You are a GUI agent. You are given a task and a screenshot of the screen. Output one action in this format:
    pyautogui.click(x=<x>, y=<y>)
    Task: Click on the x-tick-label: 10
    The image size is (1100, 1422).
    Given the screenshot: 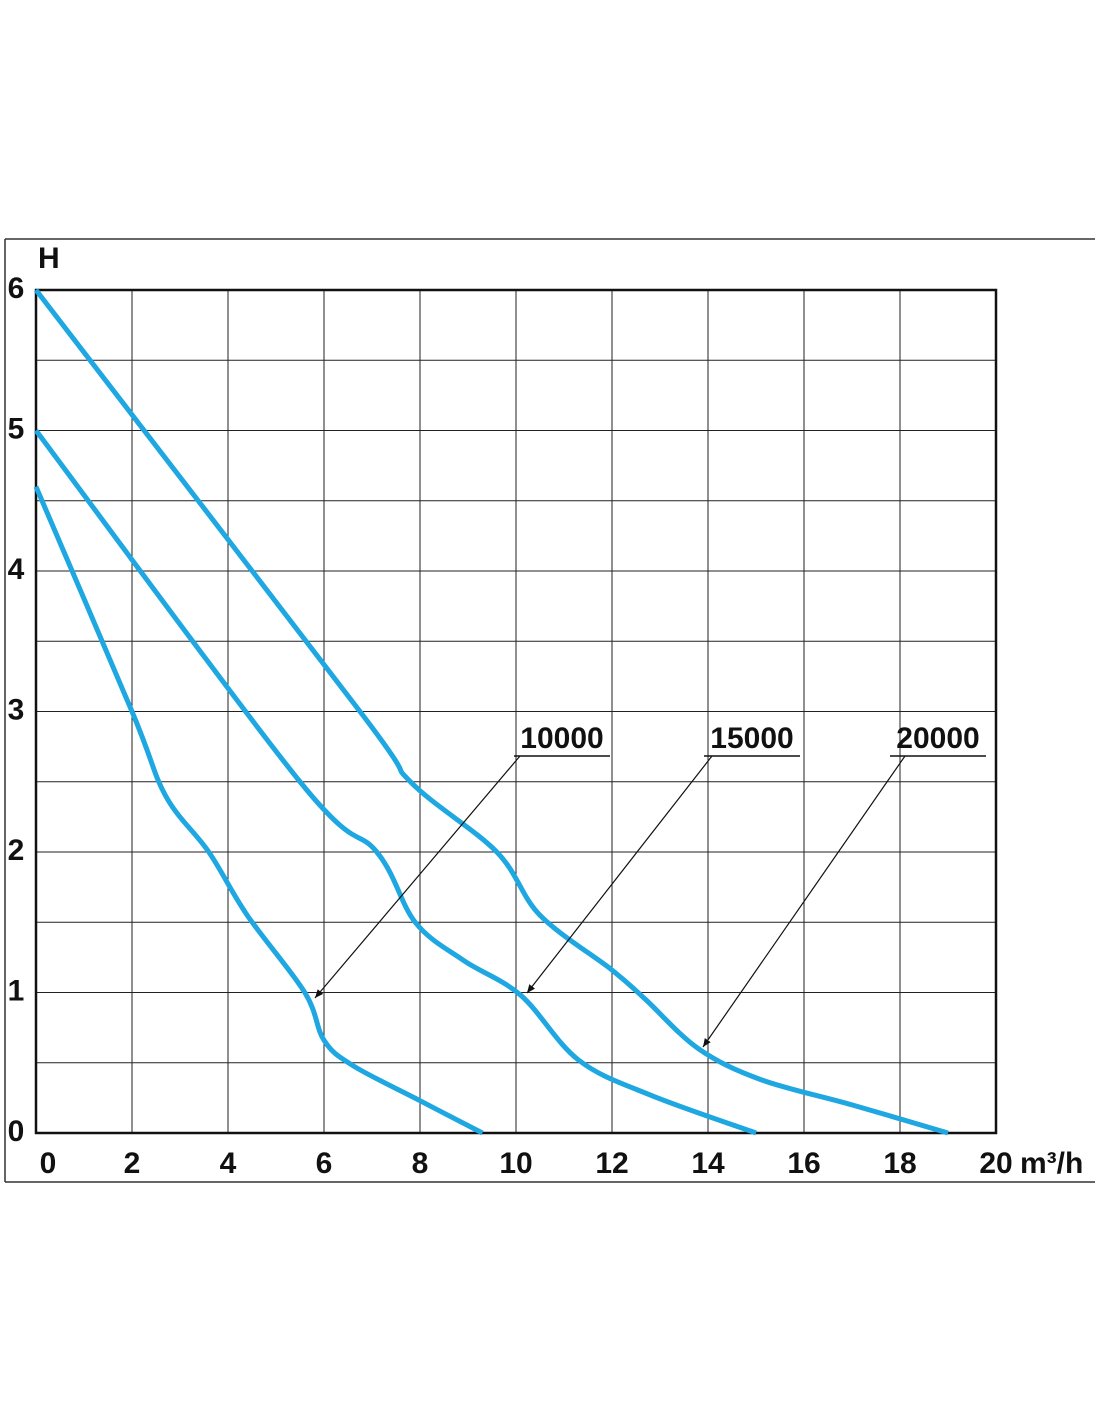 What is the action you would take?
    pyautogui.click(x=515, y=1163)
    